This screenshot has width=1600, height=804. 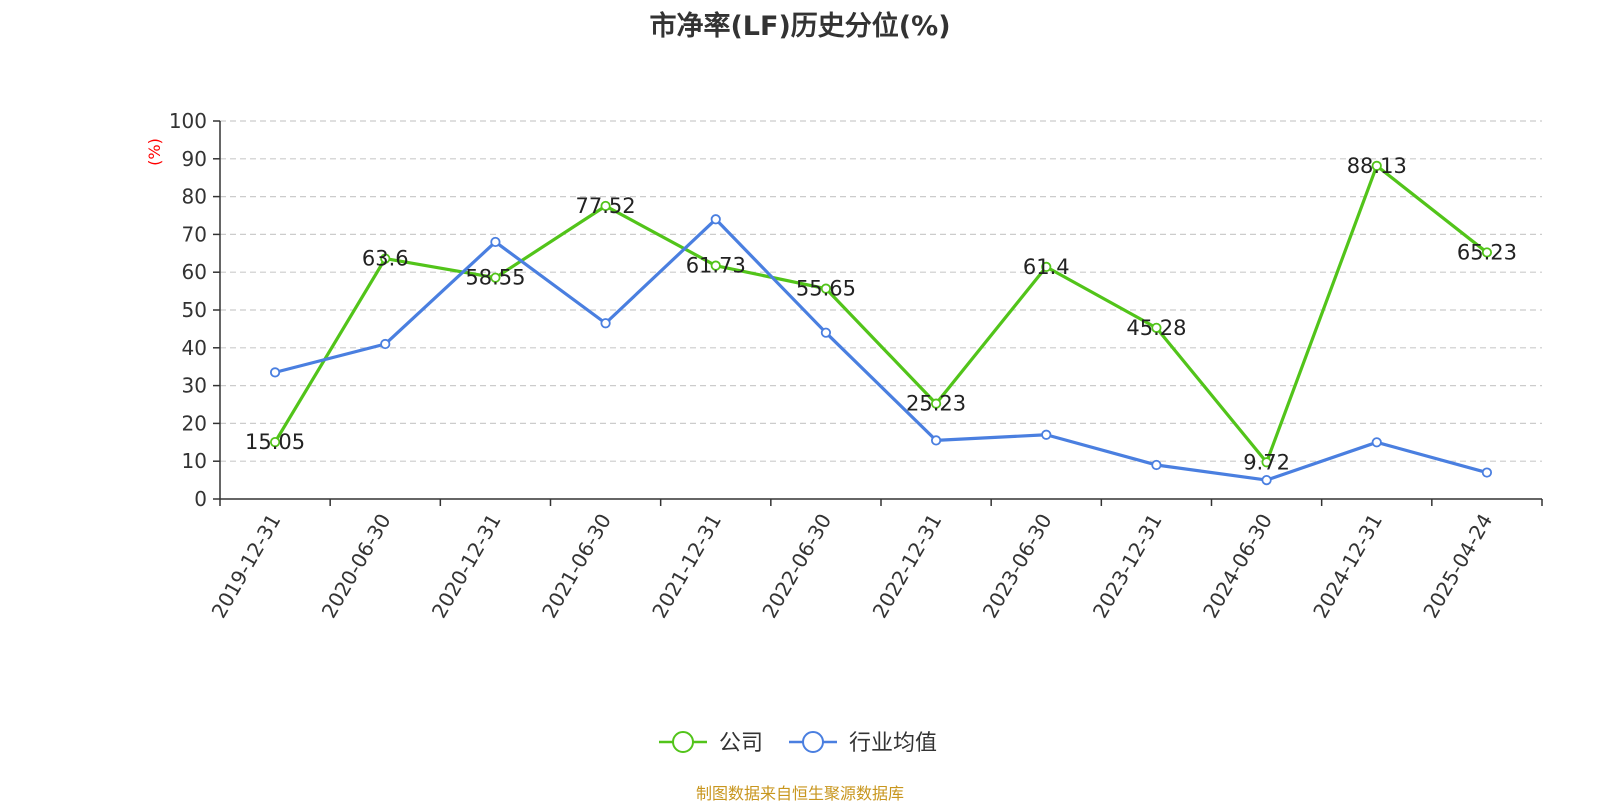 I want to click on x-tick-label: 2019-12-31, so click(x=246, y=566).